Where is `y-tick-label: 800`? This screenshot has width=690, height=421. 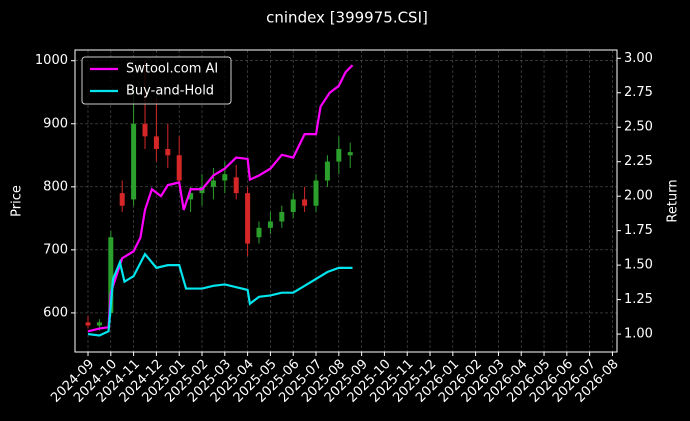
y-tick-label: 800 is located at coordinates (55, 186).